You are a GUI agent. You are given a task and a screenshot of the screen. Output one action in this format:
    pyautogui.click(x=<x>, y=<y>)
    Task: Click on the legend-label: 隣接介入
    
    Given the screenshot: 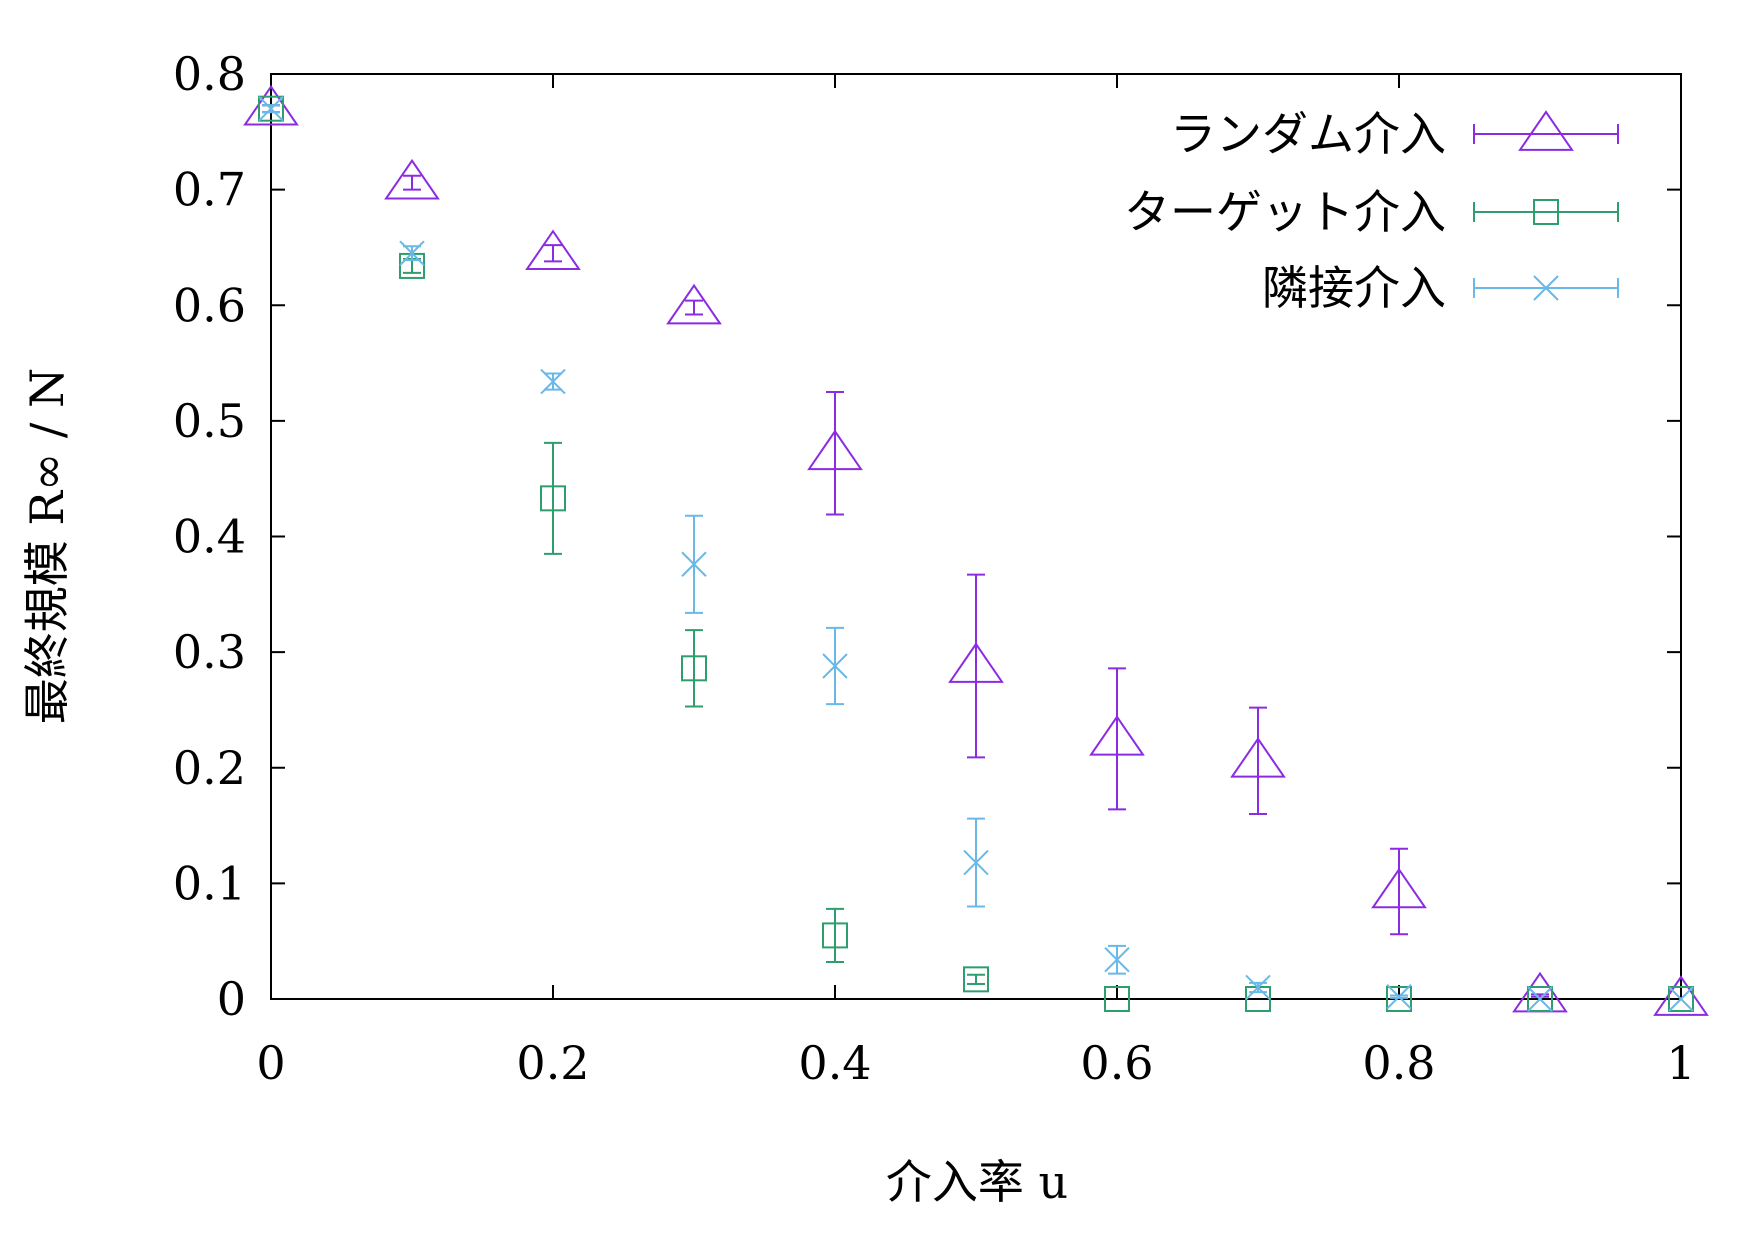 What is the action you would take?
    pyautogui.click(x=1354, y=288)
    